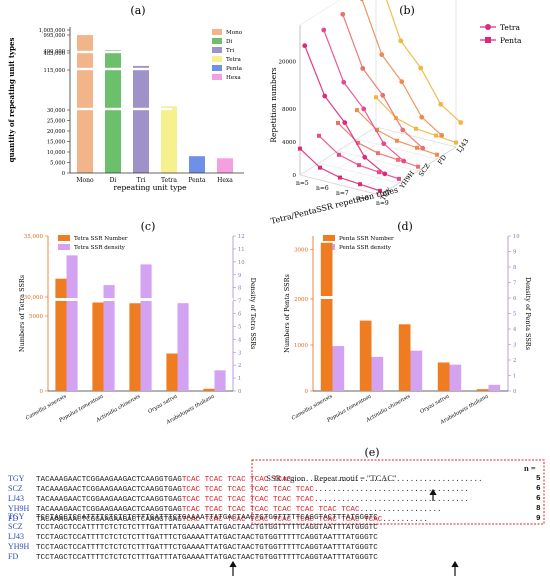 The image size is (550, 579). What do you see at coordinates (169, 180) in the screenshot?
I see `panel-a-x-tick-label: Tetra` at bounding box center [169, 180].